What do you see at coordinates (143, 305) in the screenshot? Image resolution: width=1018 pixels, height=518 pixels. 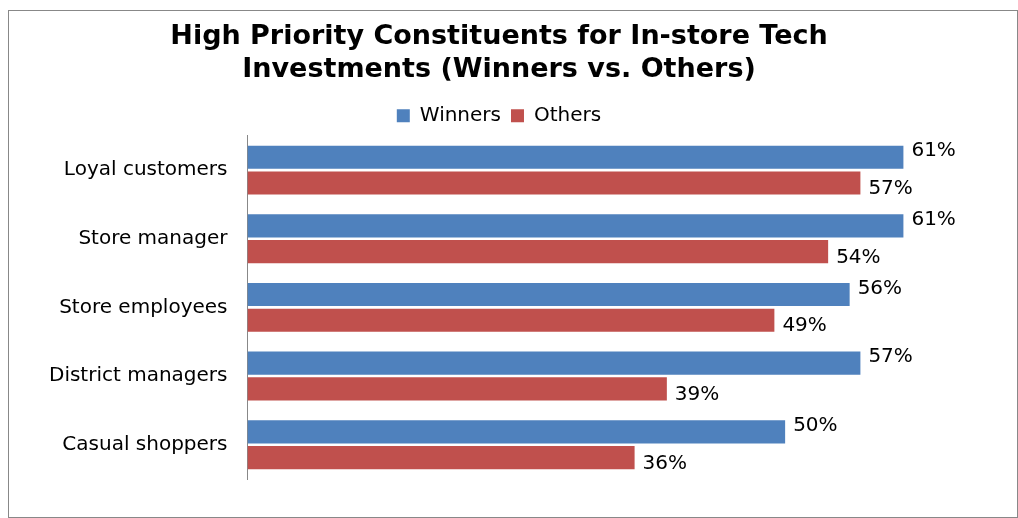 I see `y-tick-label: Store employees` at bounding box center [143, 305].